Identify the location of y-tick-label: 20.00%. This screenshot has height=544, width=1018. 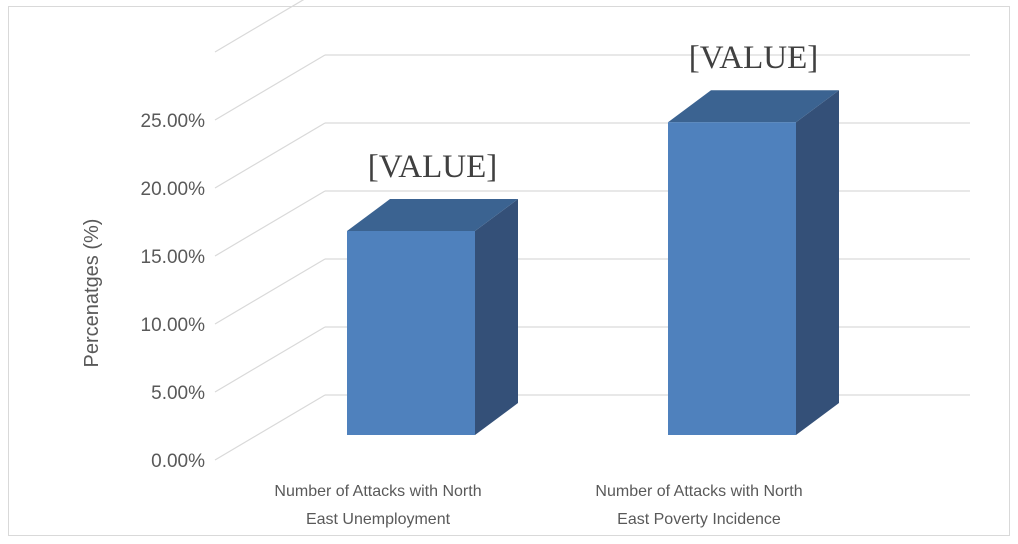
(173, 189).